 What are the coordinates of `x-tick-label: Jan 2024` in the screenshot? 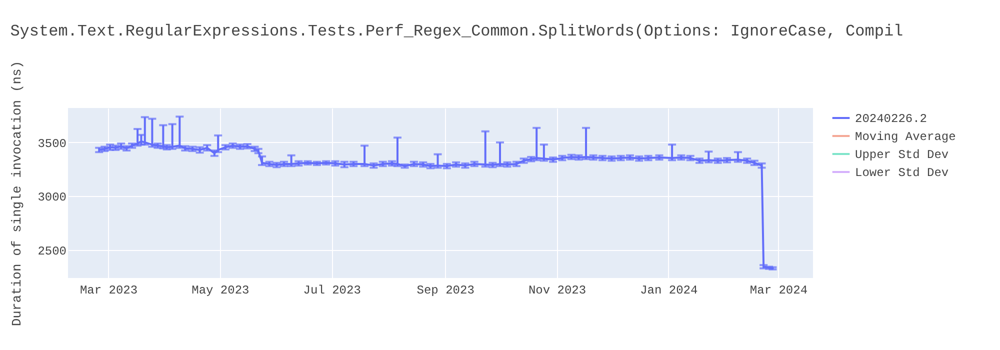 It's located at (669, 291).